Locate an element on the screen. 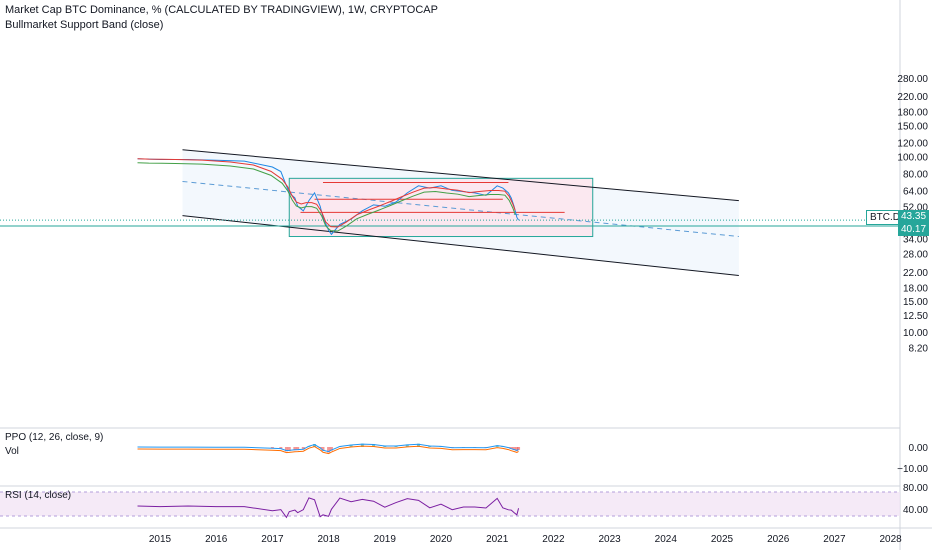 The image size is (932, 555). range-box is located at coordinates (440, 207).